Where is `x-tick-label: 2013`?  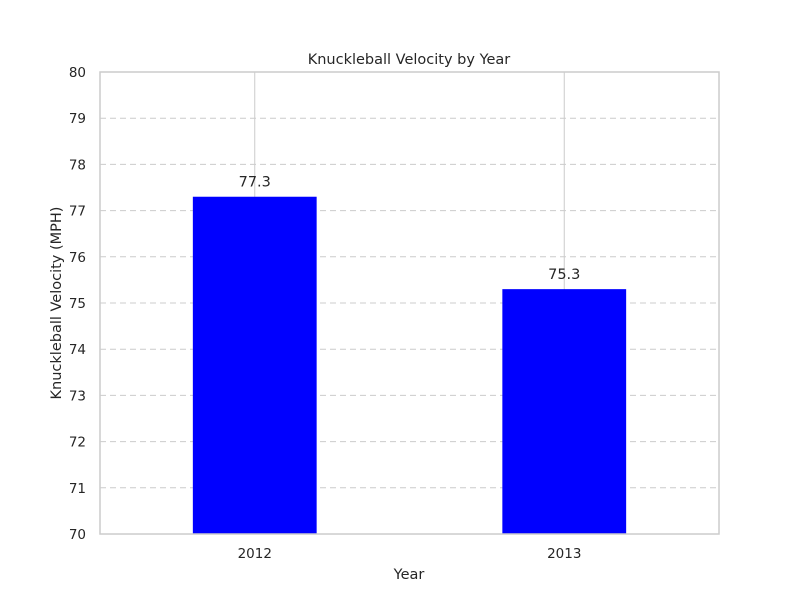
x-tick-label: 2013 is located at coordinates (564, 554).